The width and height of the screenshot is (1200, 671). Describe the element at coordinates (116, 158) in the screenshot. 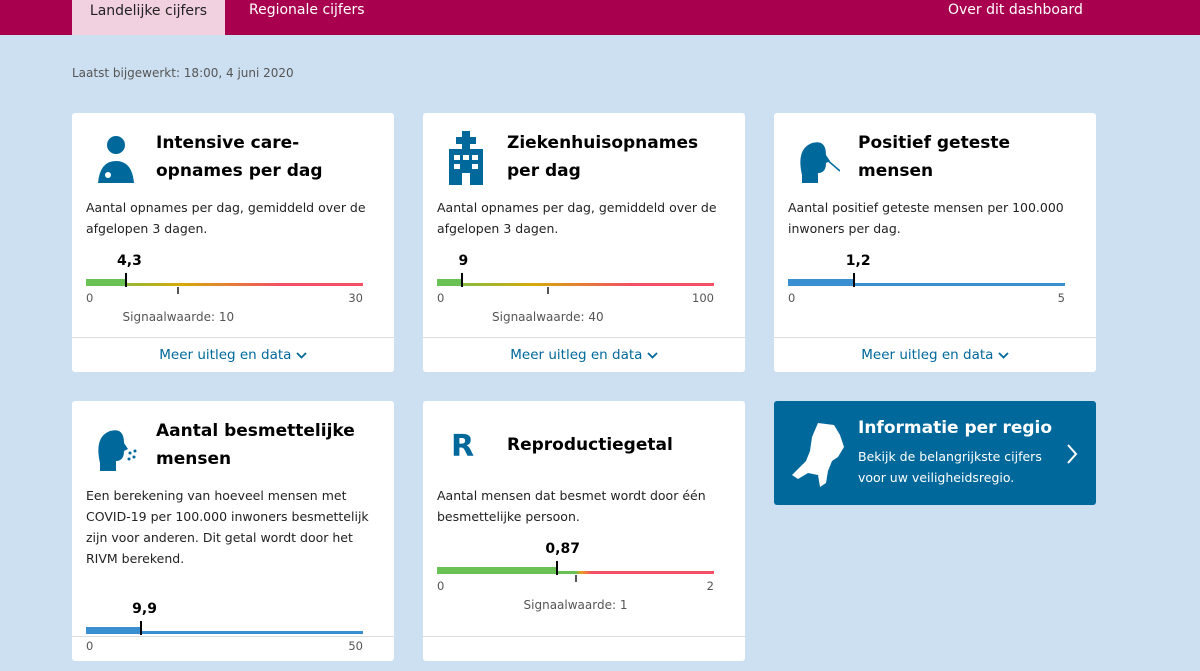

I see `doctor-icon` at that location.